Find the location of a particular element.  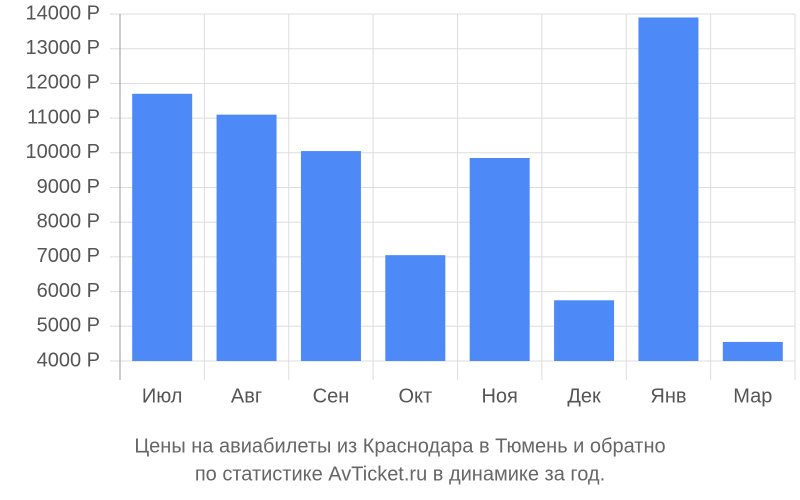

x-tick-label: Янв is located at coordinates (668, 396).